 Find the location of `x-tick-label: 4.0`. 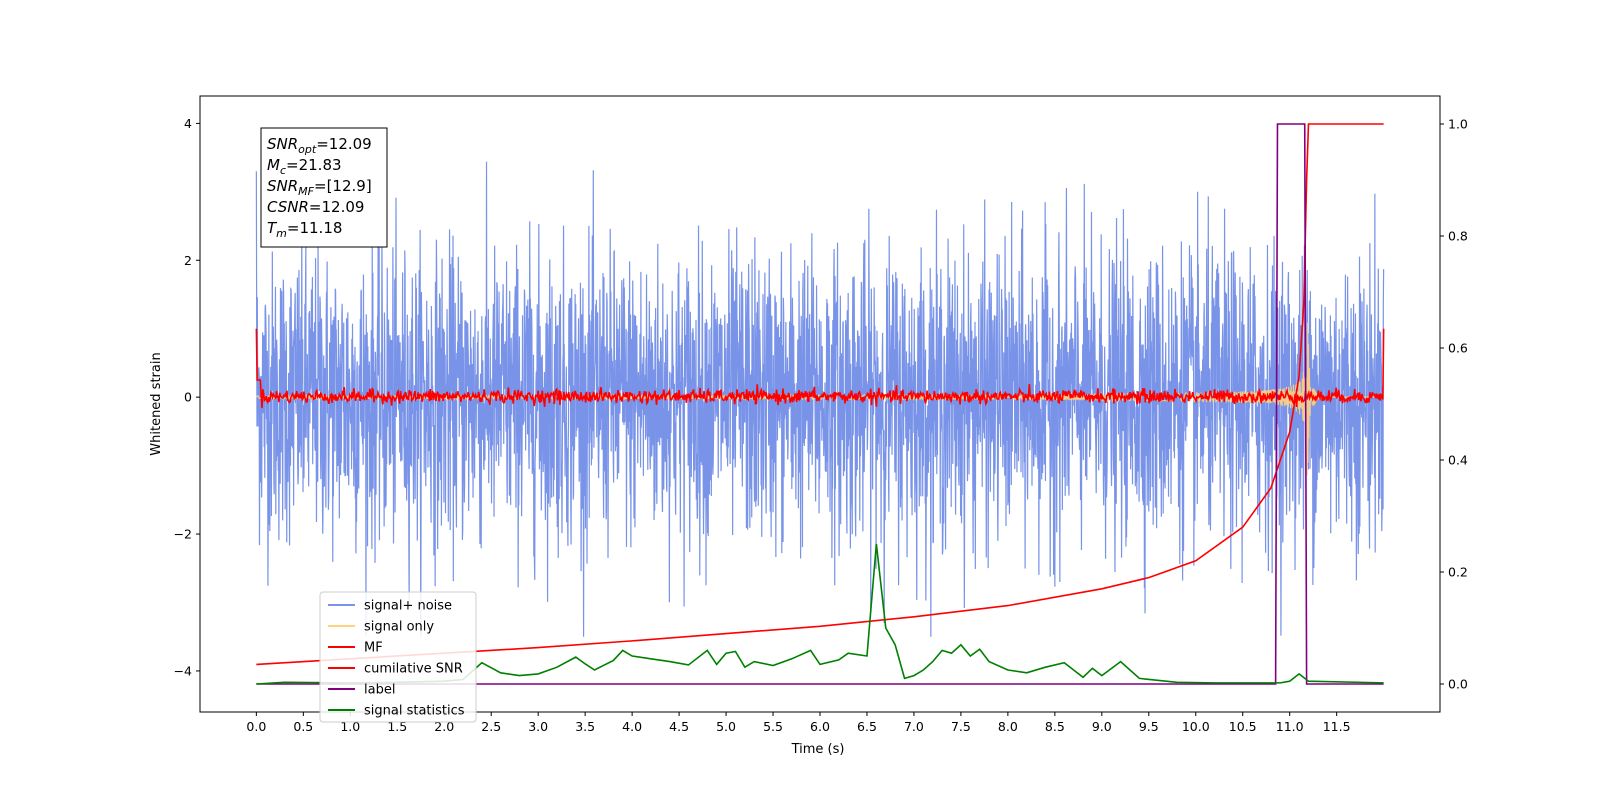

x-tick-label: 4.0 is located at coordinates (632, 726).